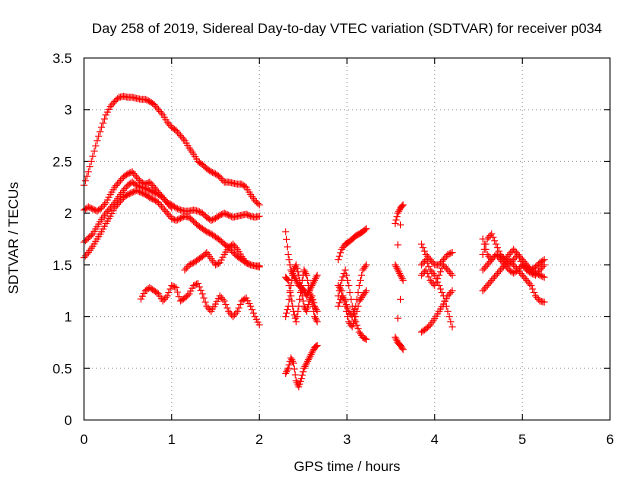 The width and height of the screenshot is (640, 485). Describe the element at coordinates (437, 254) in the screenshot. I see `series-segment-4-a` at that location.